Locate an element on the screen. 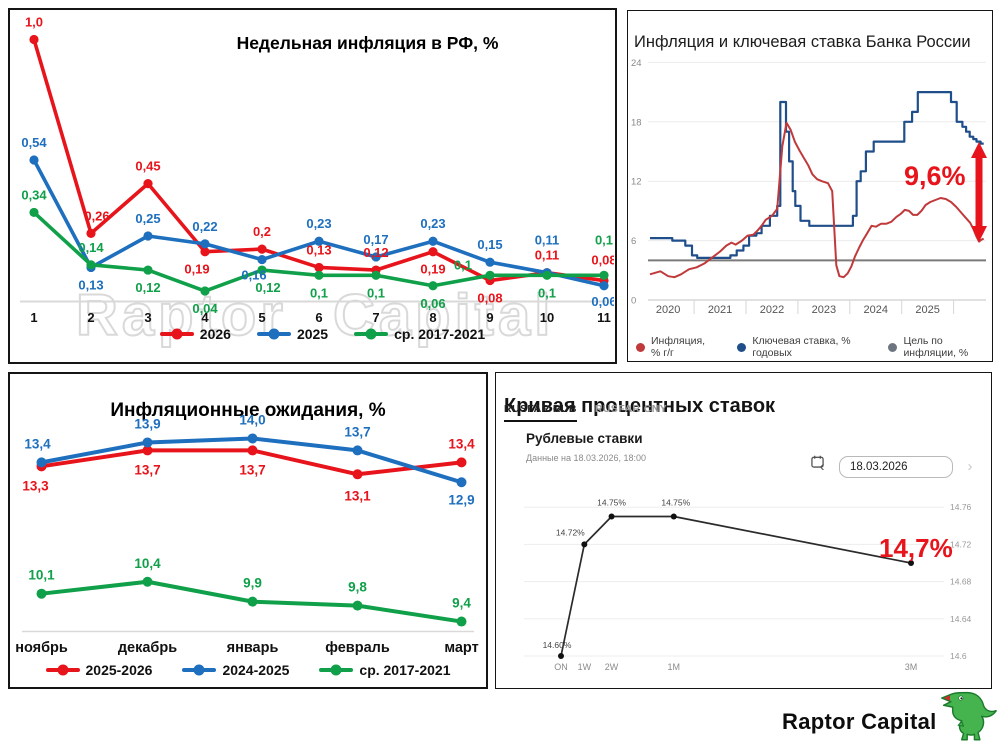 The image size is (1000, 747). raptor-capital-logo: Raptor Capital is located at coordinates (885, 719).